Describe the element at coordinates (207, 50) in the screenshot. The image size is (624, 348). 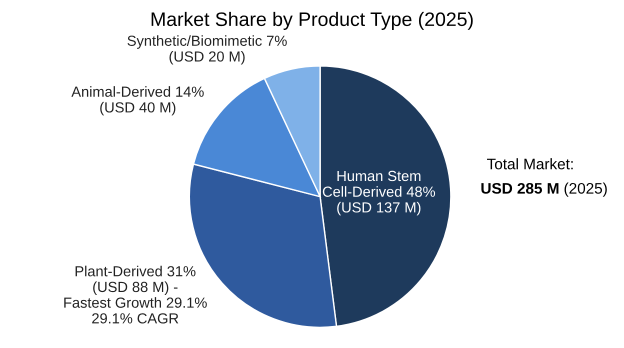
I see `slice-label: Synthetic/Biomimetic 7% (USD 20 M)` at that location.